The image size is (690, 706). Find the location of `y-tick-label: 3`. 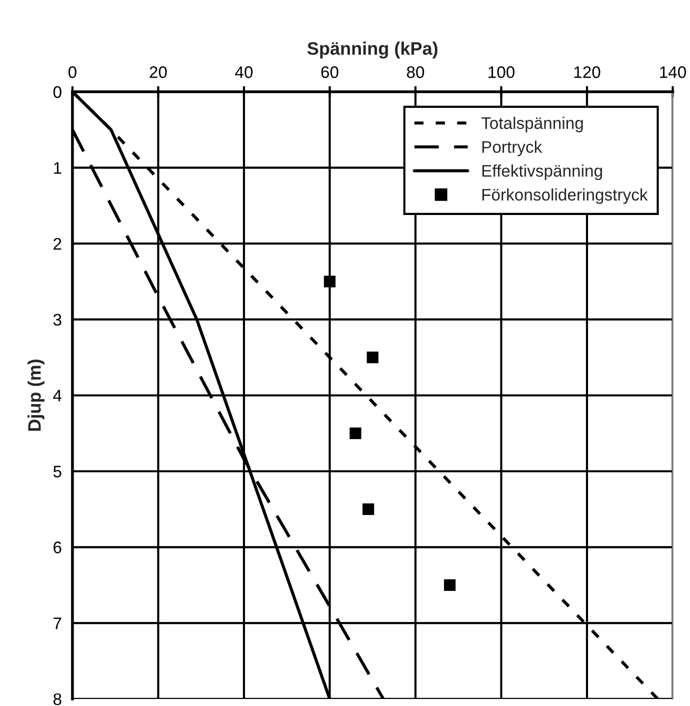

y-tick-label: 3 is located at coordinates (57, 320).